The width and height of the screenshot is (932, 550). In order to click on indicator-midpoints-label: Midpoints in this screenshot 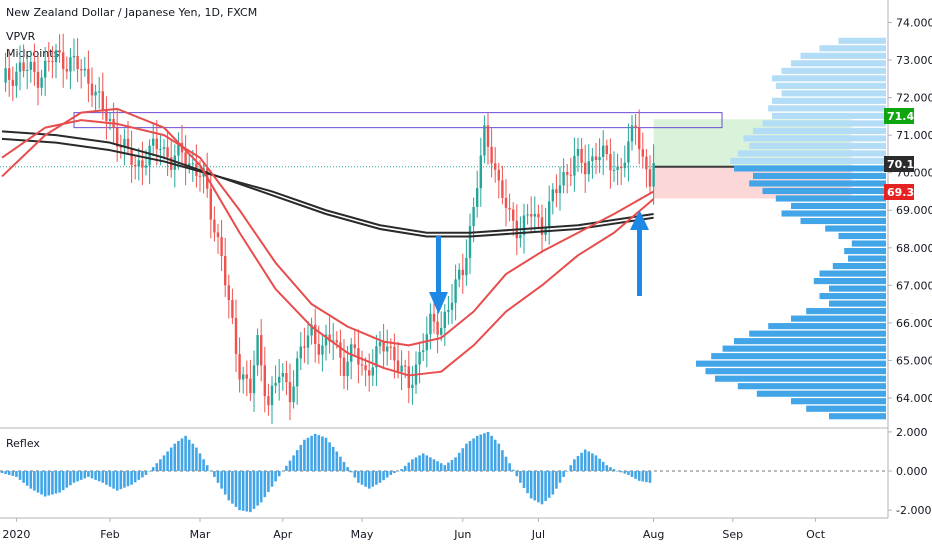, I will do `click(33, 53)`.